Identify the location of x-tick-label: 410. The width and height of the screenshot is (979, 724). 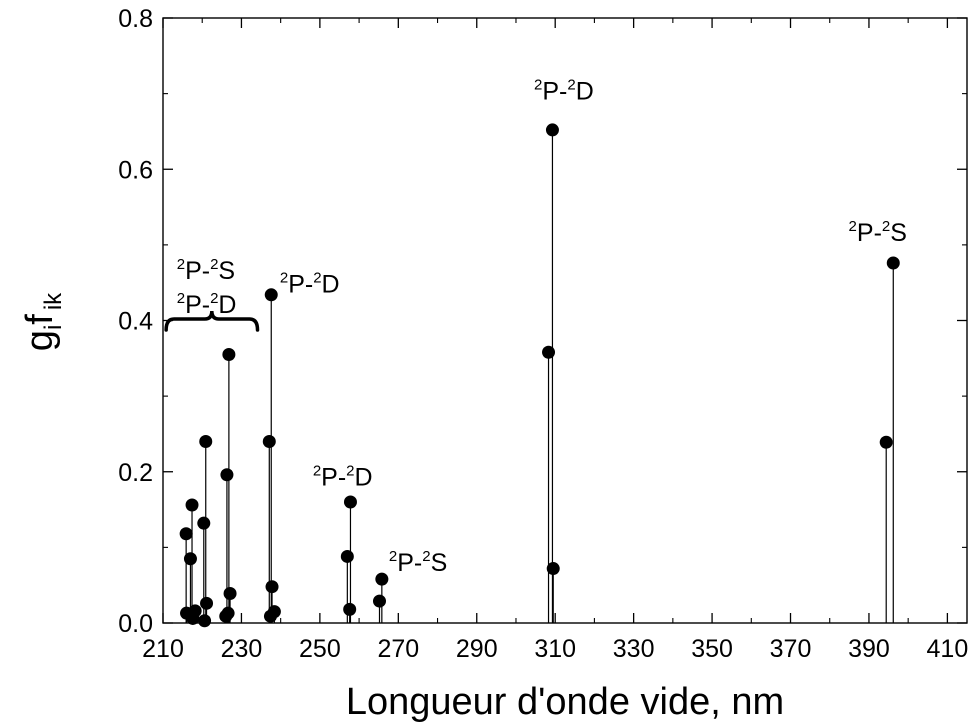
(948, 649).